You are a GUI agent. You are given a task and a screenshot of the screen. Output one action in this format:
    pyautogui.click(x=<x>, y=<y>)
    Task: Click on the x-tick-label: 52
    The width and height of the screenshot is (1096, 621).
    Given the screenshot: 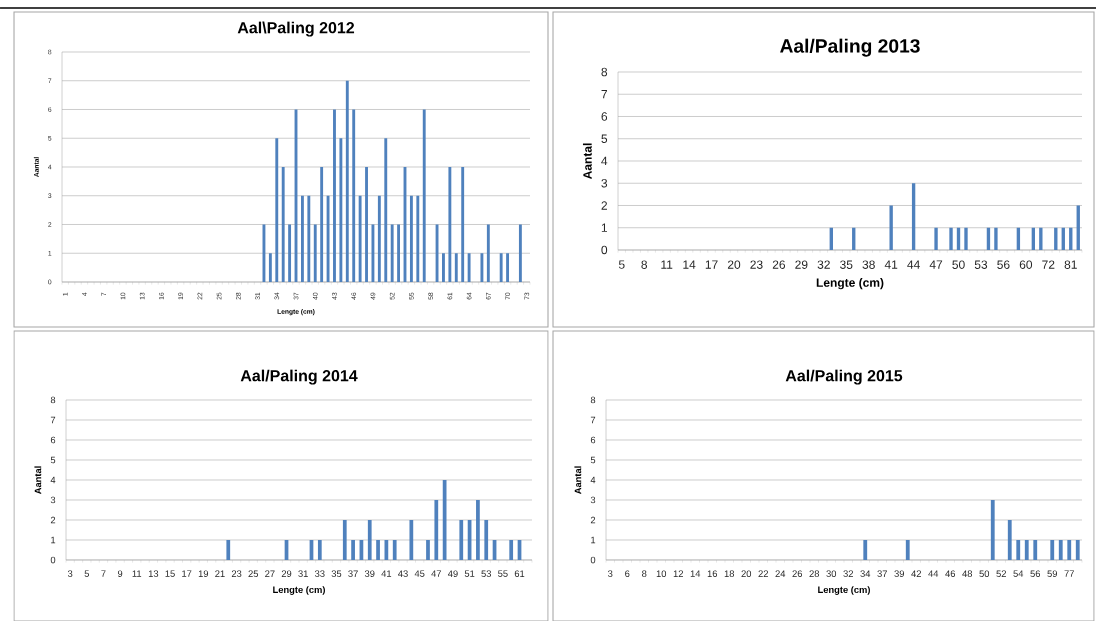 What is the action you would take?
    pyautogui.click(x=1001, y=573)
    